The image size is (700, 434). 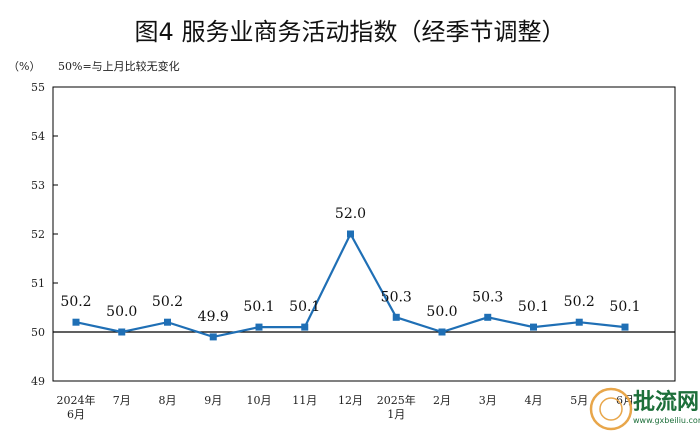 I want to click on y-axis-ticks: 49 50 51 52 53 54 55, so click(x=44, y=234).